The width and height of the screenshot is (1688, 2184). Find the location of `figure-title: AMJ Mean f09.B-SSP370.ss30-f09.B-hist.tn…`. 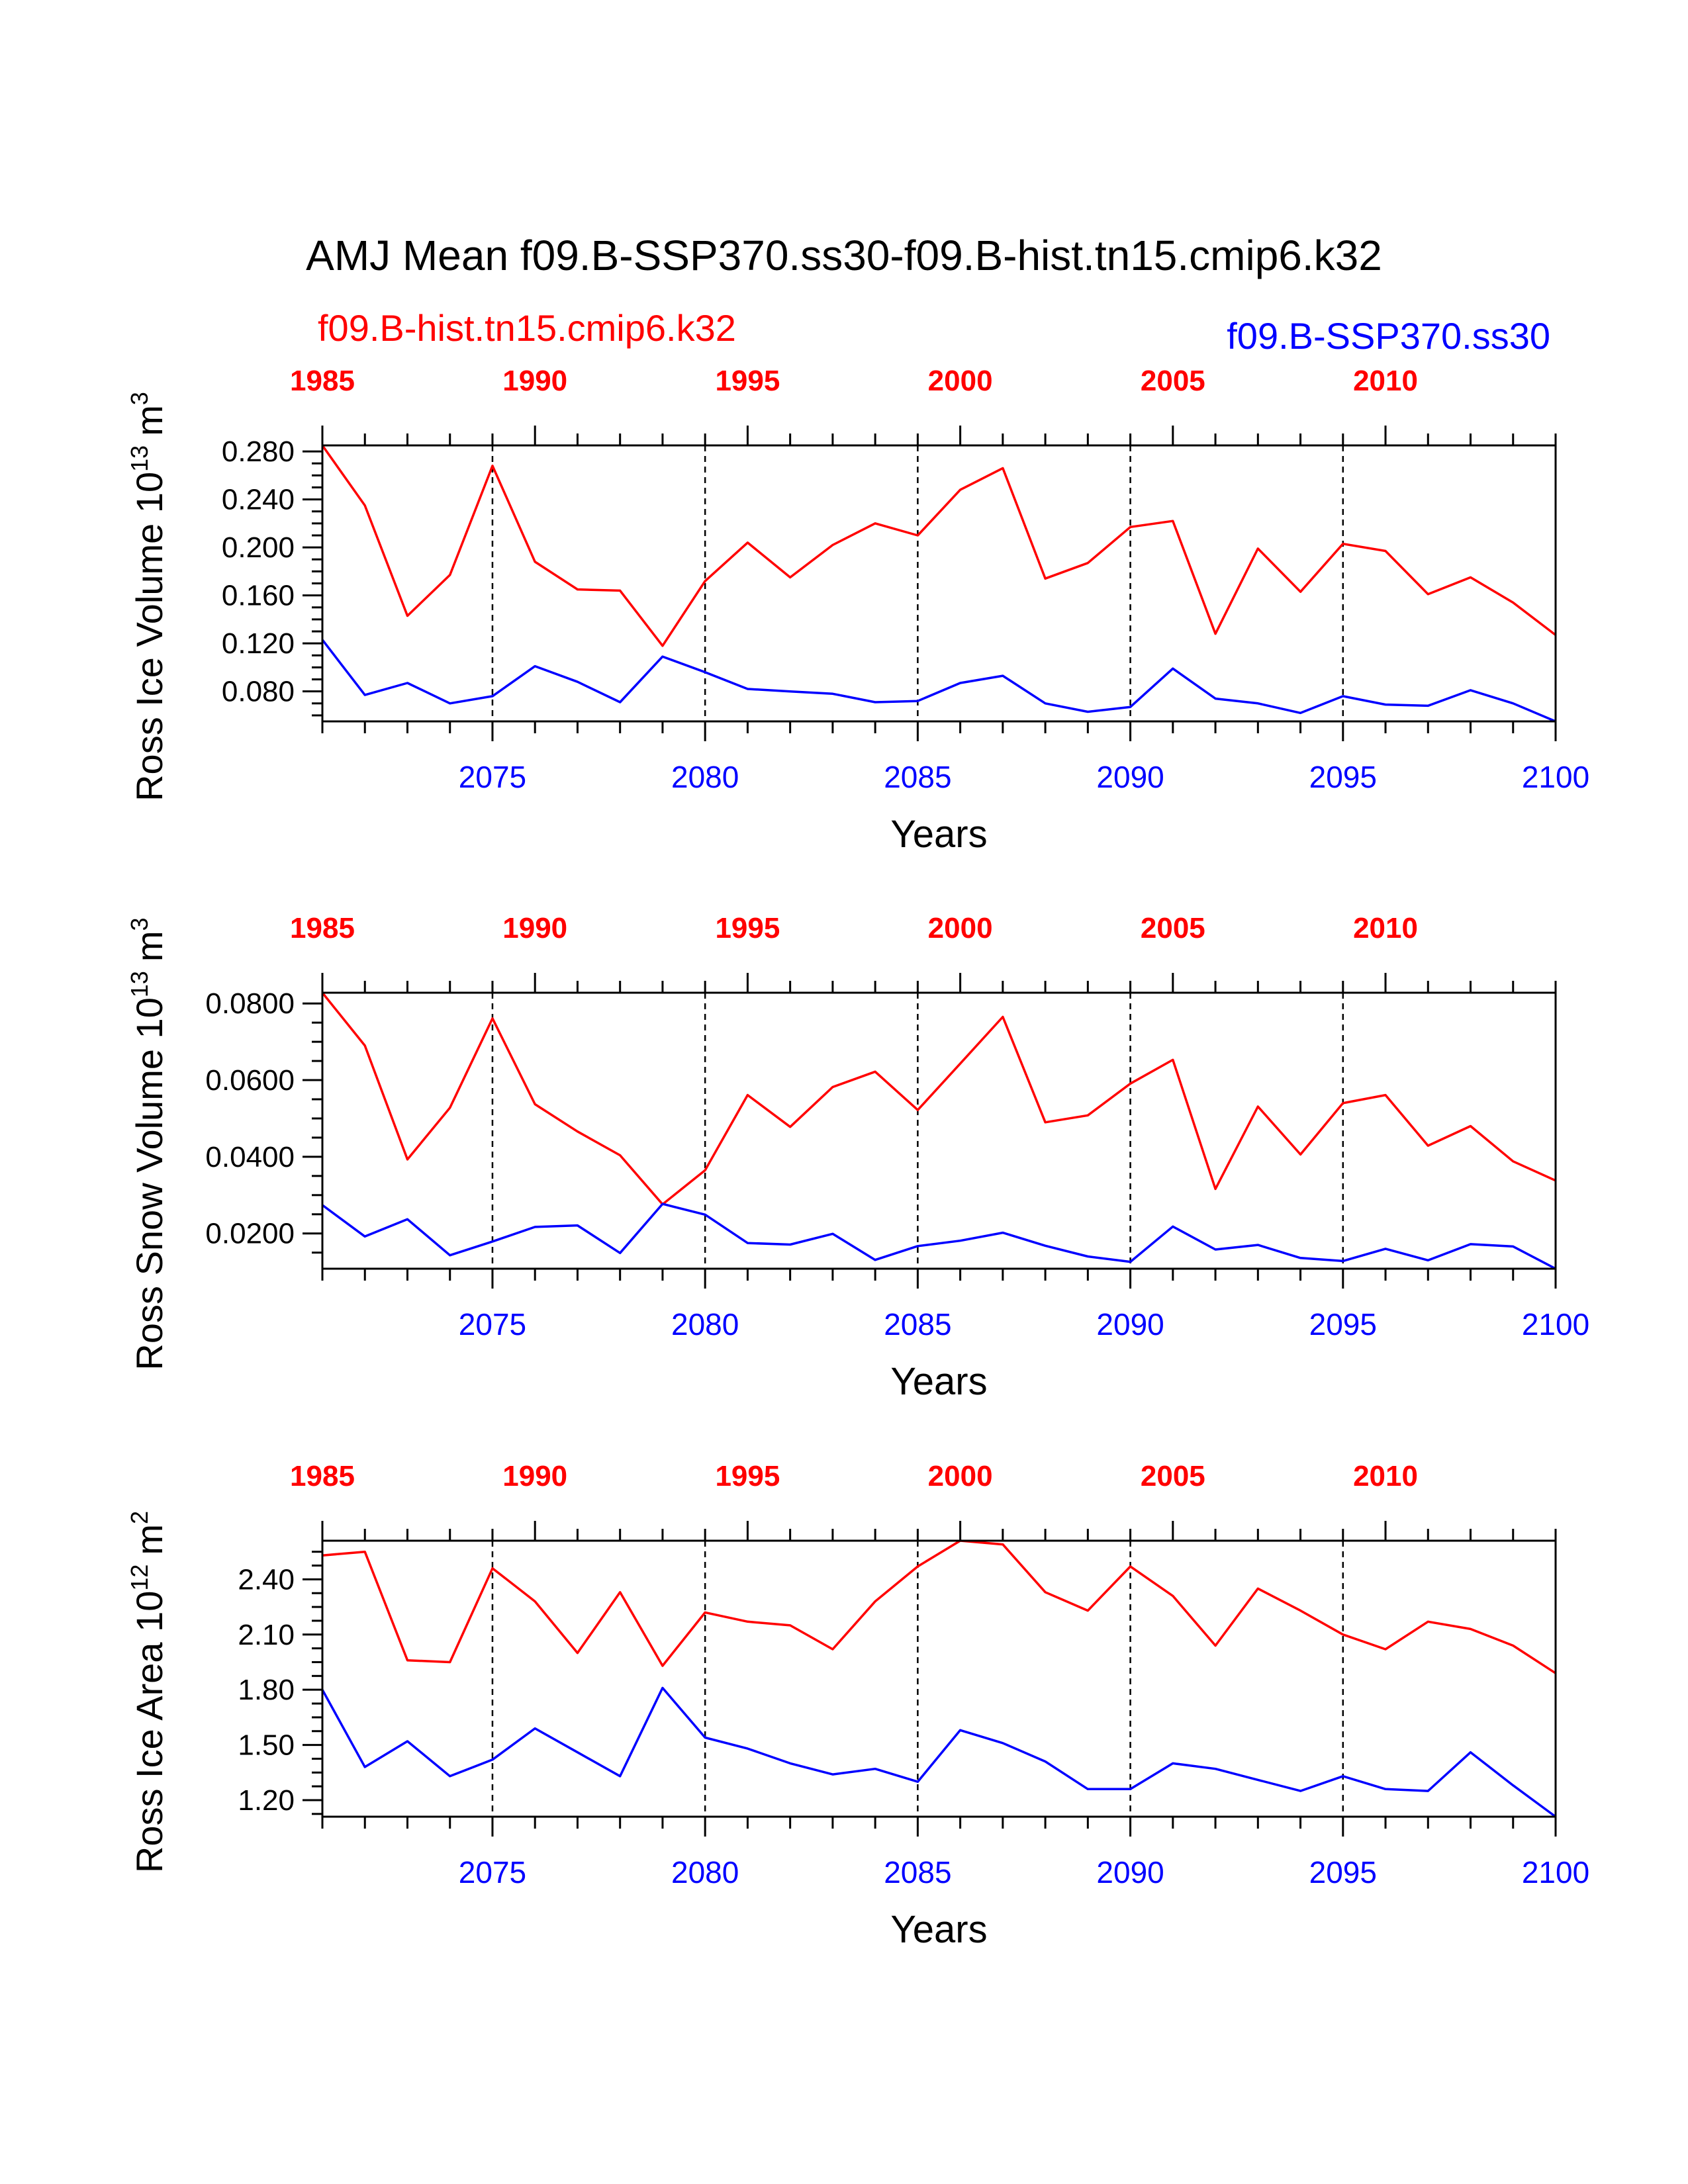

figure-title: AMJ Mean f09.B-SSP370.ss30-f09.B-hist.tn… is located at coordinates (844, 256).